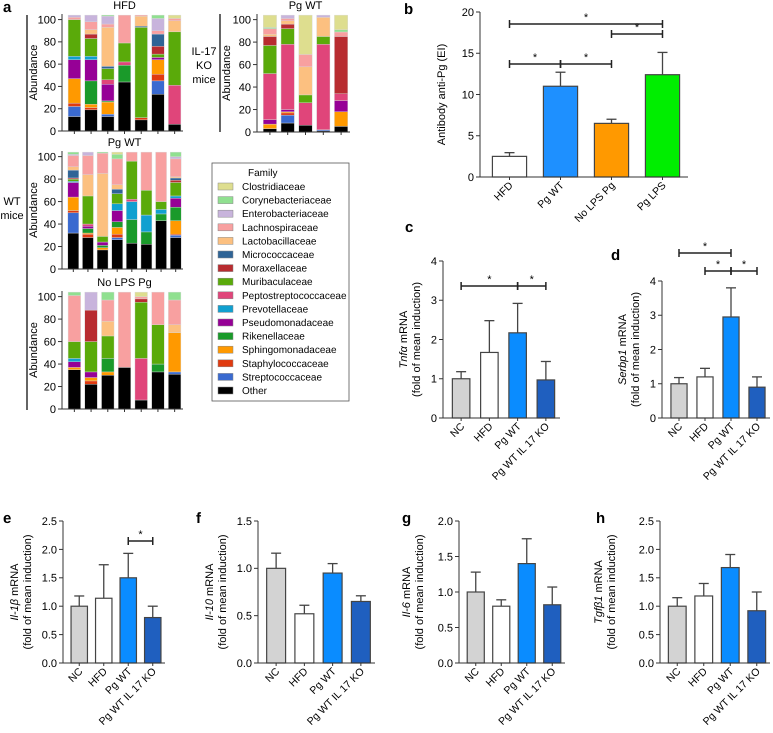 The width and height of the screenshot is (773, 733). What do you see at coordinates (280, 228) in the screenshot?
I see `legend-label: Lachnospiraceae` at bounding box center [280, 228].